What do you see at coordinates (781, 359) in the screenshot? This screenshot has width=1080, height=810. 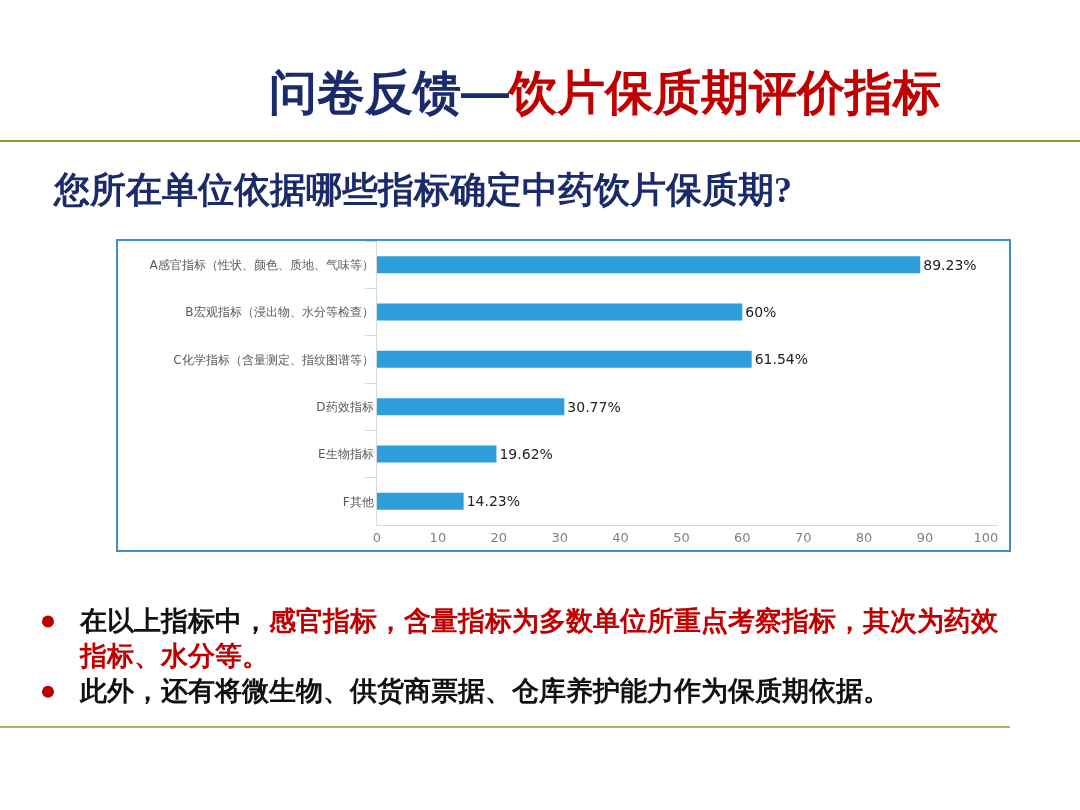 I see `data-label: 61.54%` at bounding box center [781, 359].